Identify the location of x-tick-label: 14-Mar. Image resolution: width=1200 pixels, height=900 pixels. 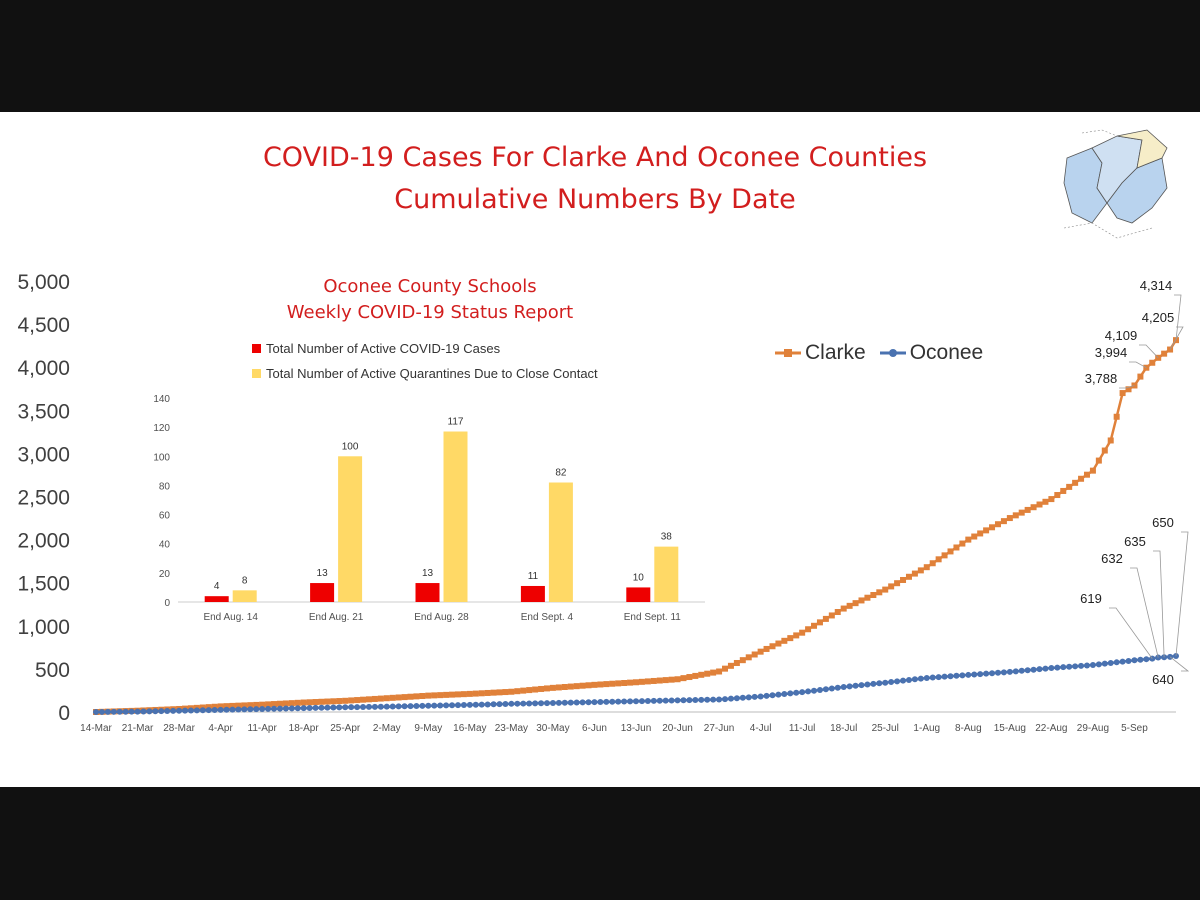
(96, 728).